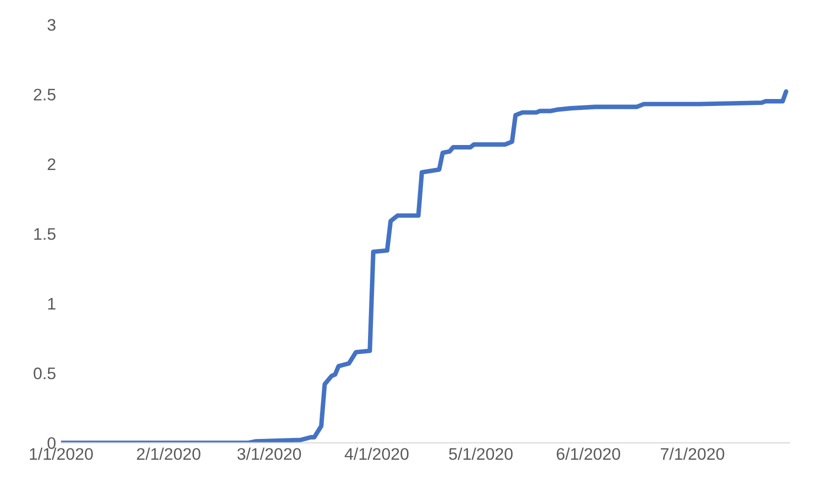  What do you see at coordinates (168, 454) in the screenshot?
I see `x-tick-label: 2/1/2020` at bounding box center [168, 454].